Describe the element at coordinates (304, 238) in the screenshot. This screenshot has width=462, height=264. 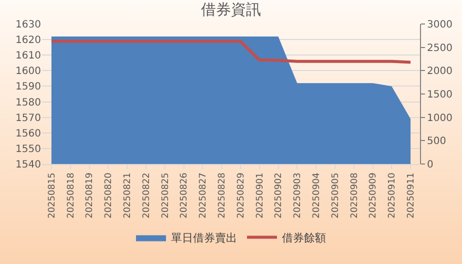
I see `legend-label: 借券餘額` at that location.